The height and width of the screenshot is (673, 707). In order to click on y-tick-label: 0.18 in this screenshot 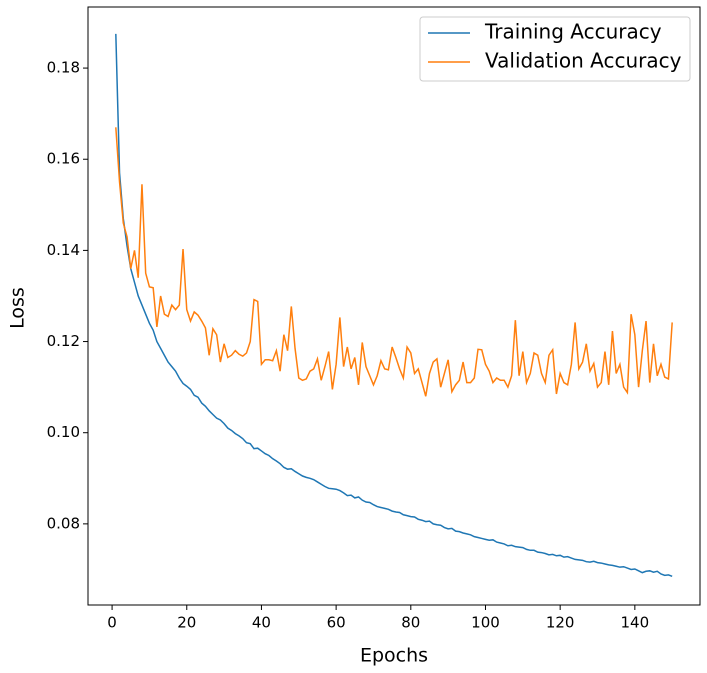, I will do `click(63, 68)`.